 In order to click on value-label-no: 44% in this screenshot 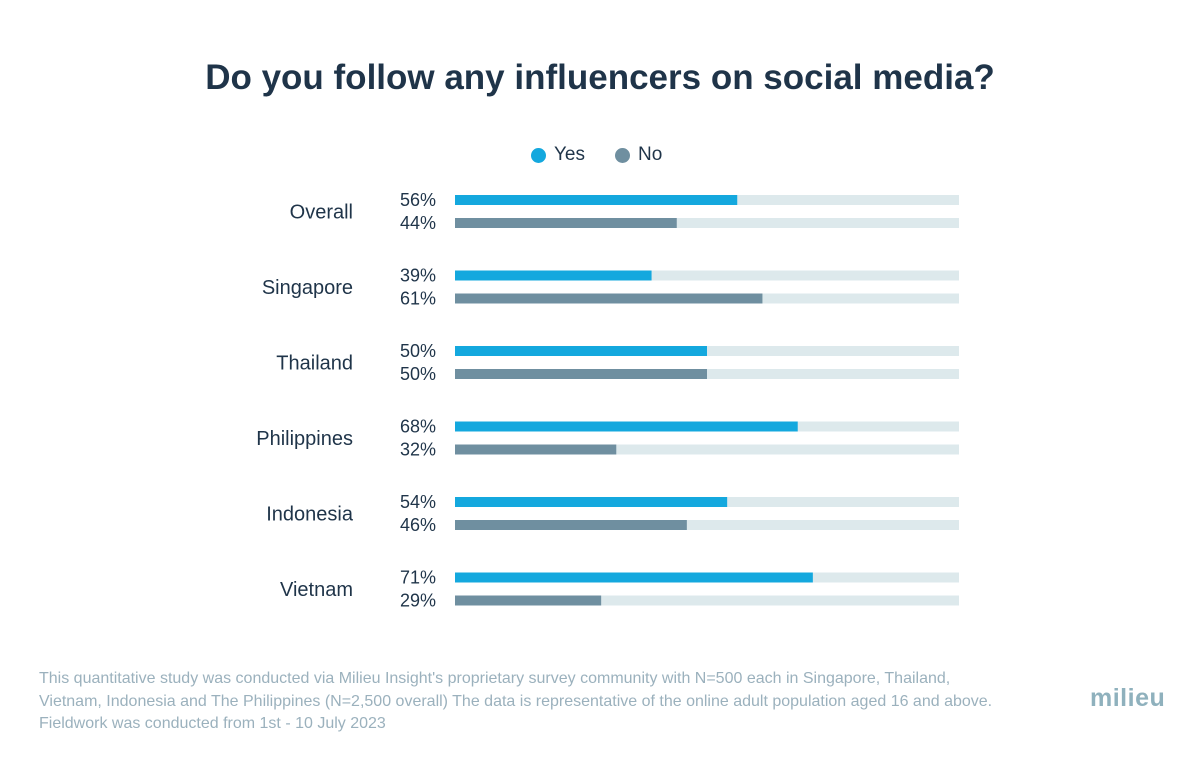, I will do `click(418, 223)`.